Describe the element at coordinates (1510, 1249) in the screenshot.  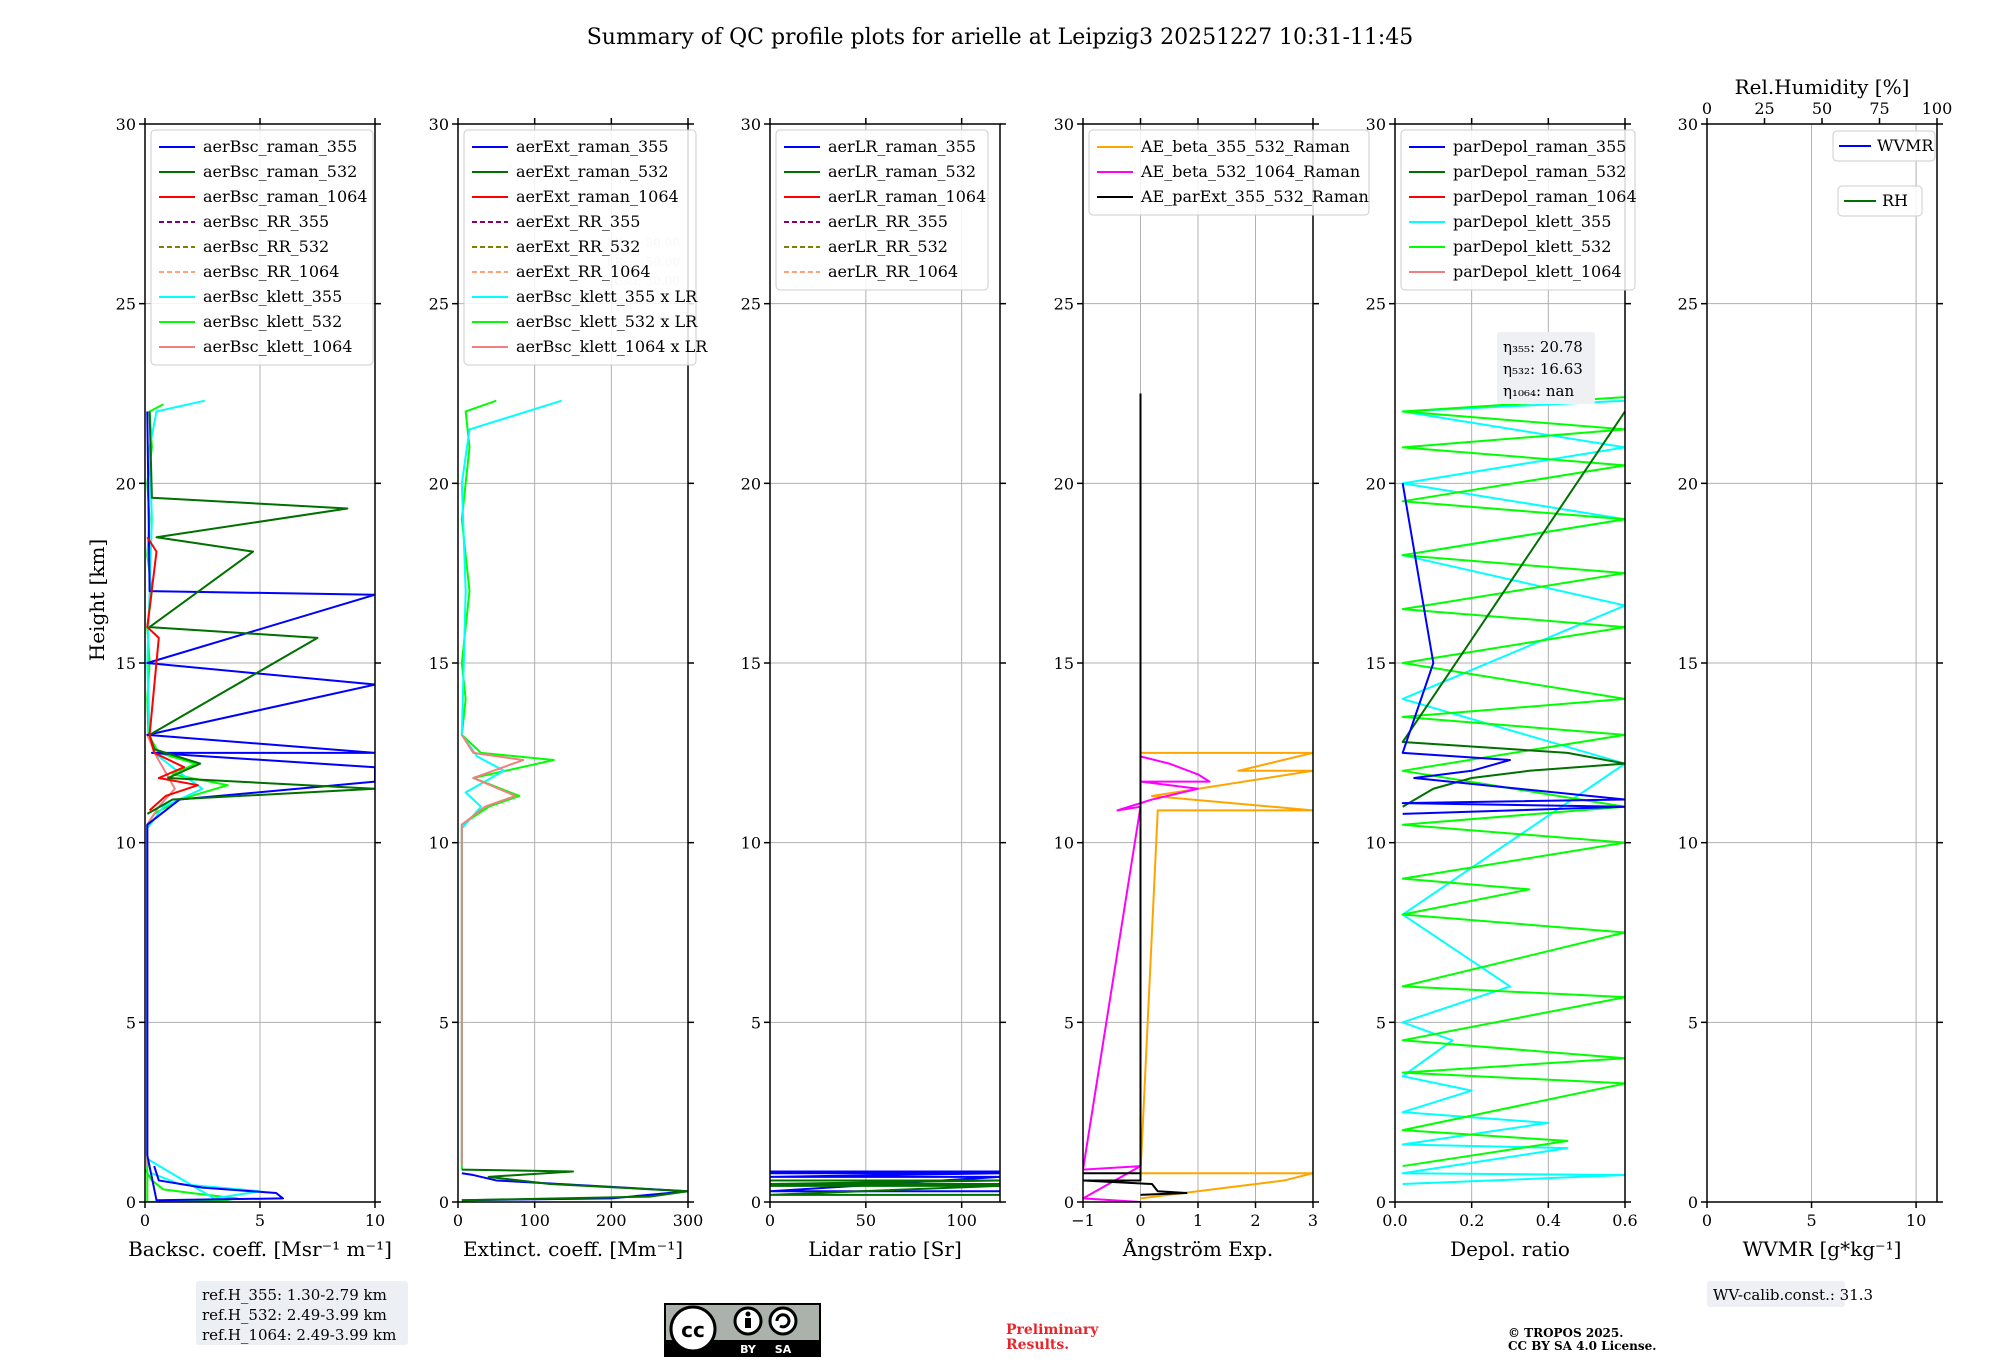
I see `x-axis-label: Depol. ratio` at that location.